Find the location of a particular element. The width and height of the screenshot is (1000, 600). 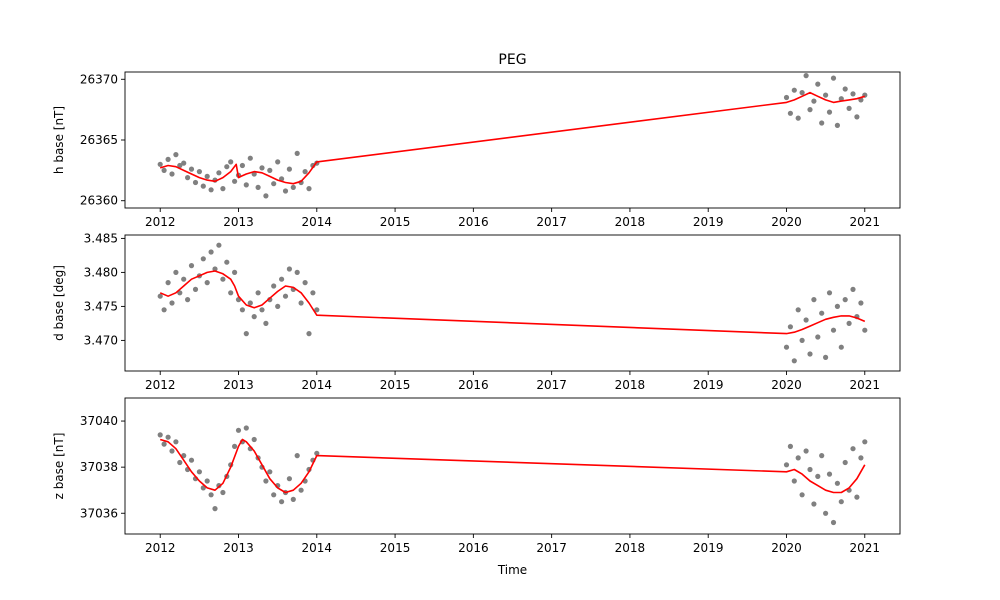

x-axis-label: Time is located at coordinates (512, 570).